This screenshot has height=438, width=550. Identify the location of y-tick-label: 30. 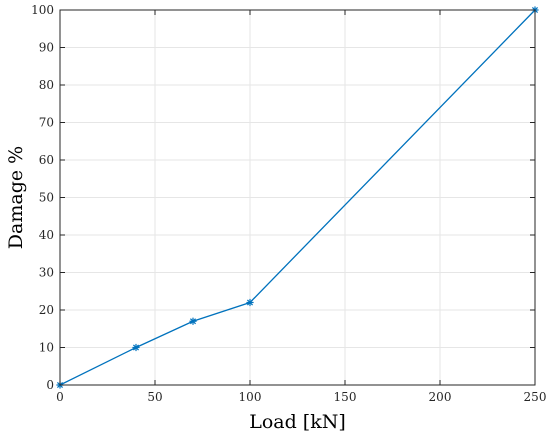
(46, 273).